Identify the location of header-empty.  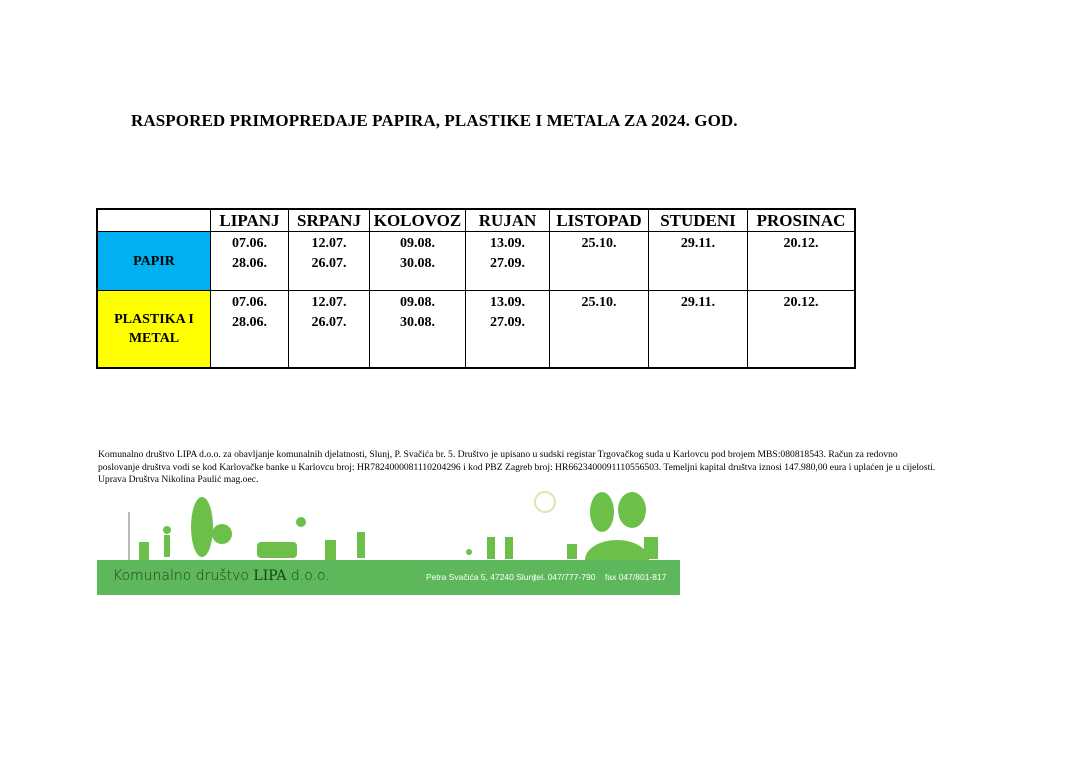
(153, 220).